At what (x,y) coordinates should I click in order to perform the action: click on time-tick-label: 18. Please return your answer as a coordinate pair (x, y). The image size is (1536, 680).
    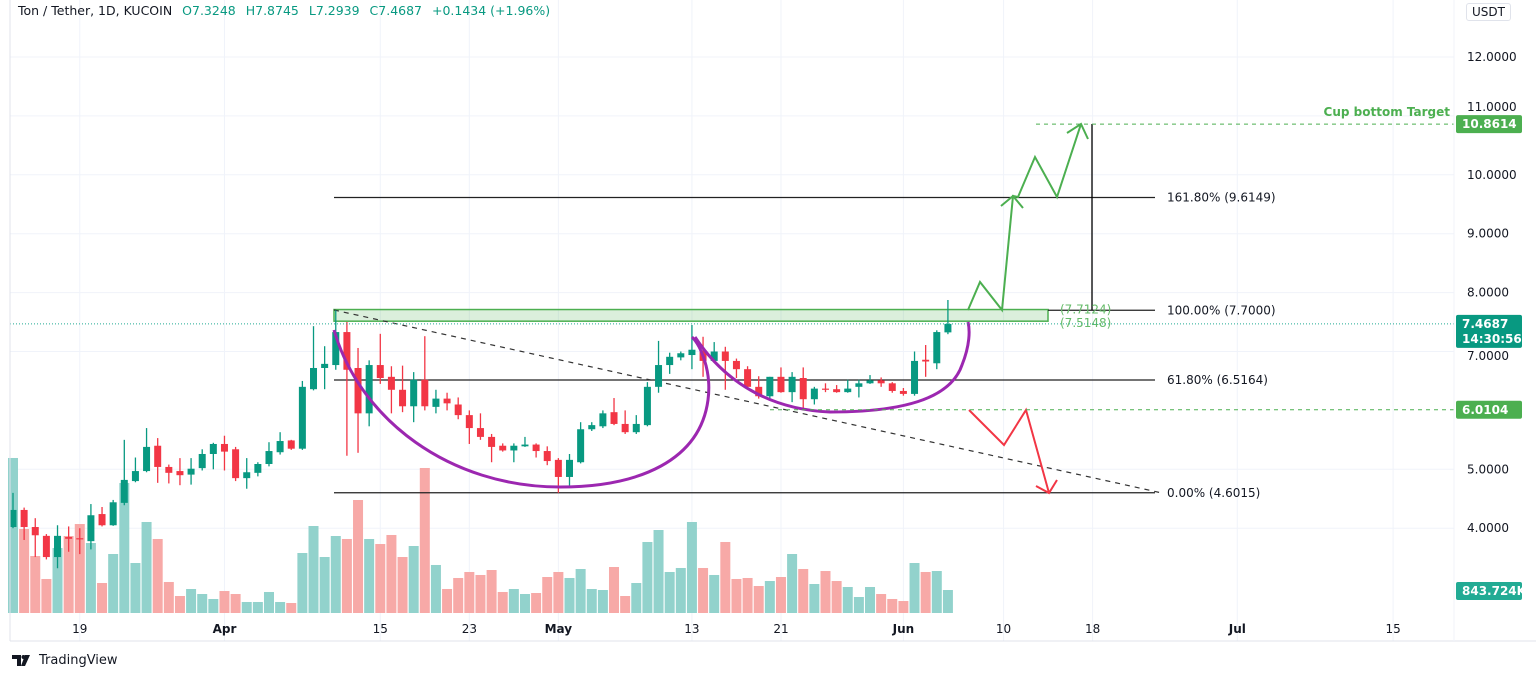
    Looking at the image, I should click on (1092, 629).